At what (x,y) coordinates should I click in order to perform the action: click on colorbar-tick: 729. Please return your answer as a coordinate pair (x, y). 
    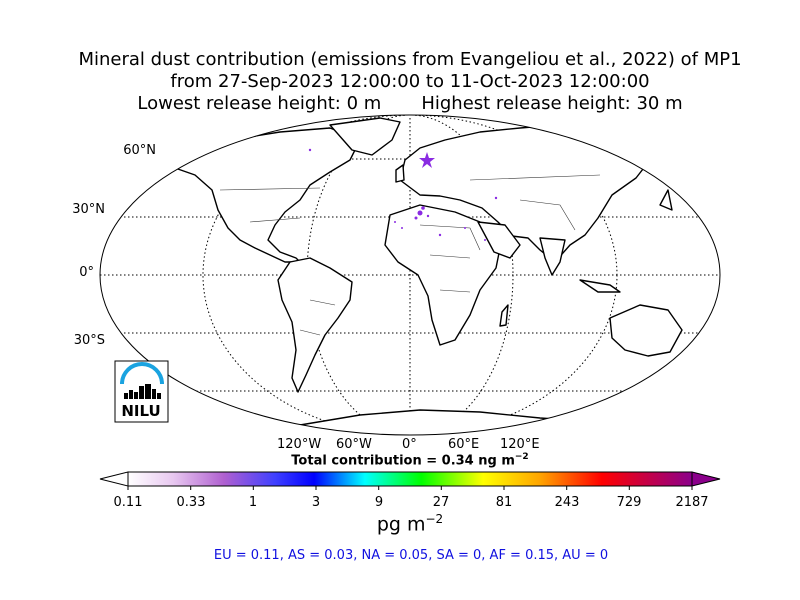
    Looking at the image, I should click on (629, 502).